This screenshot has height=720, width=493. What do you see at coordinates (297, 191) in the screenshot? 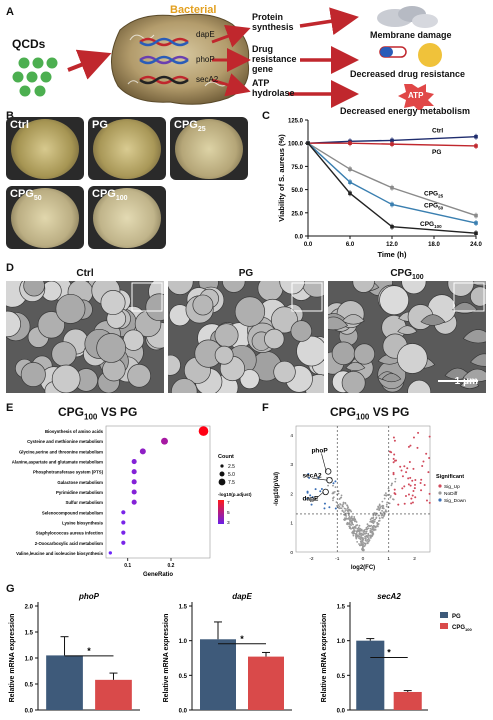
I see `y-tick-label: 50.0` at bounding box center [297, 191].